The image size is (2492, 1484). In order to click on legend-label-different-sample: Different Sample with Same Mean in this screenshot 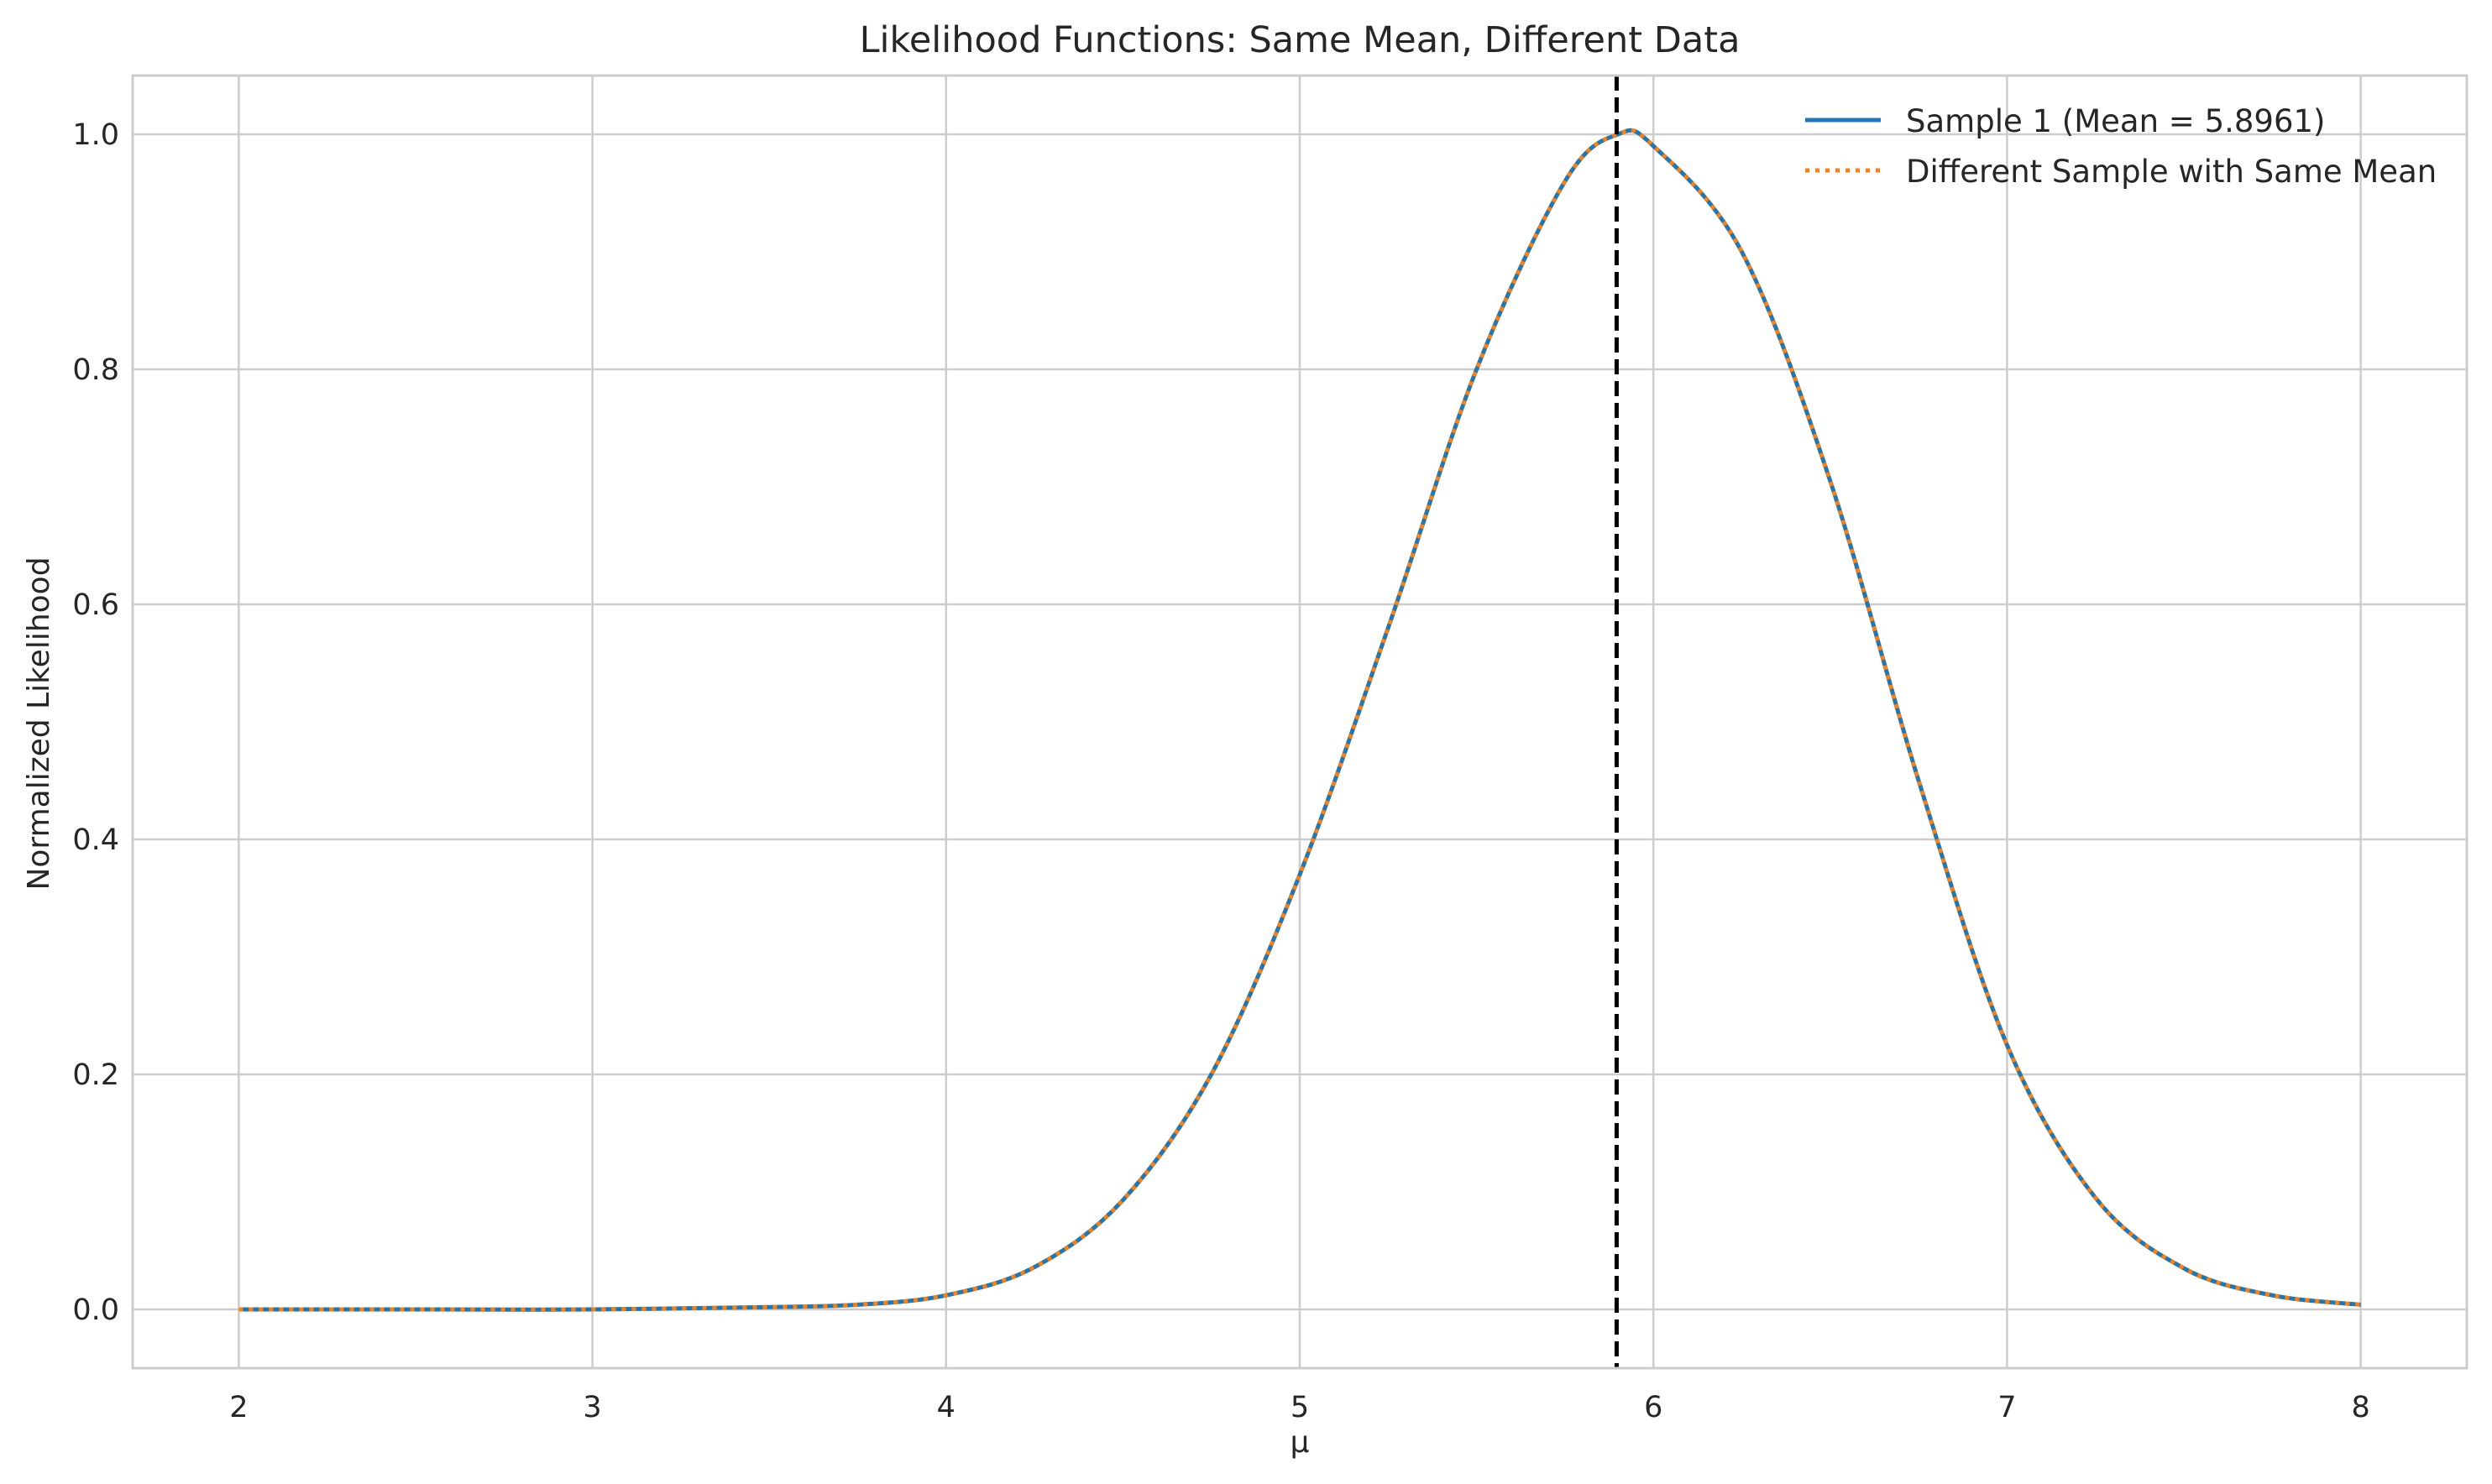, I will do `click(2171, 172)`.